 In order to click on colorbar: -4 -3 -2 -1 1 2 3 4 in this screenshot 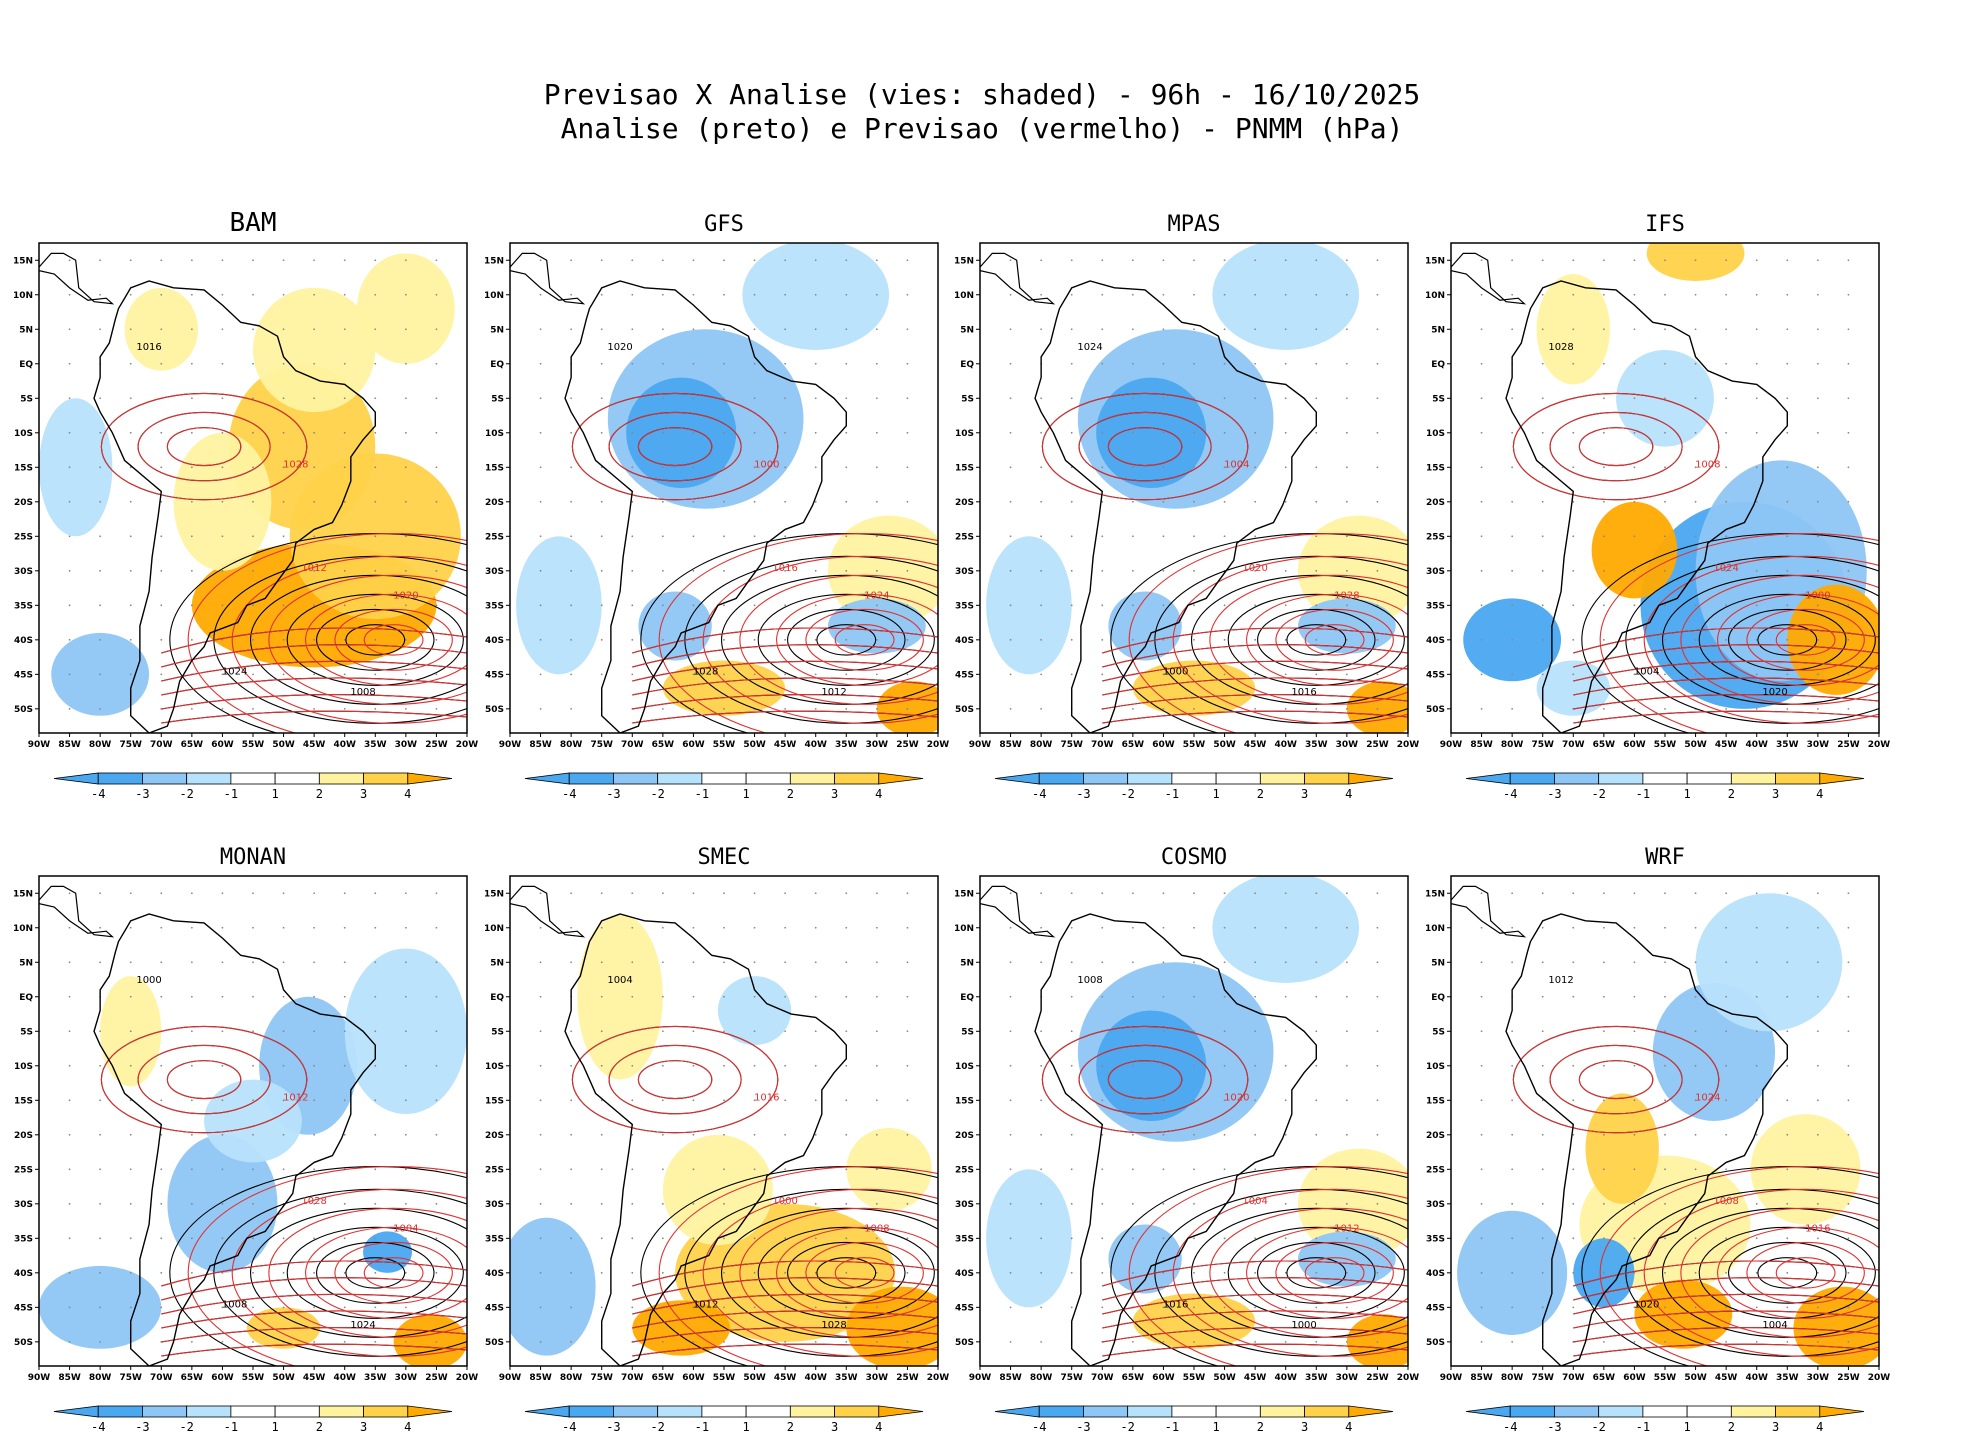, I will do `click(1665, 1419)`.